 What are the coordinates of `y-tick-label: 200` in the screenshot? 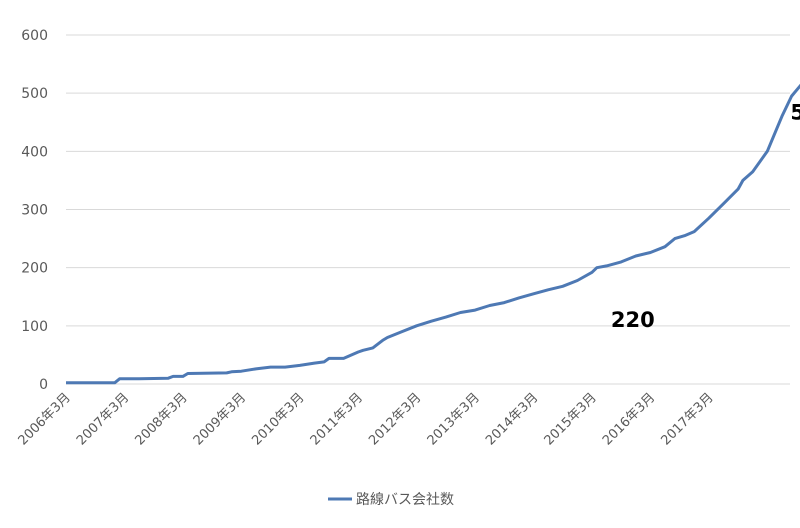 It's located at (34, 269).